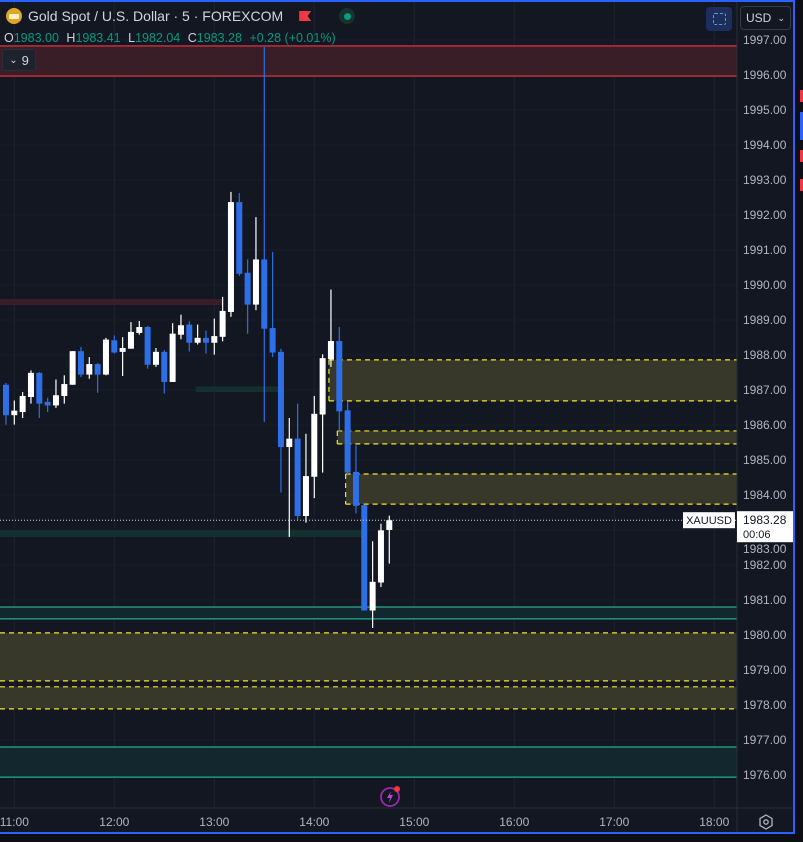 Image resolution: width=803 pixels, height=842 pixels. I want to click on price-tick-label: 1987.00, so click(765, 390).